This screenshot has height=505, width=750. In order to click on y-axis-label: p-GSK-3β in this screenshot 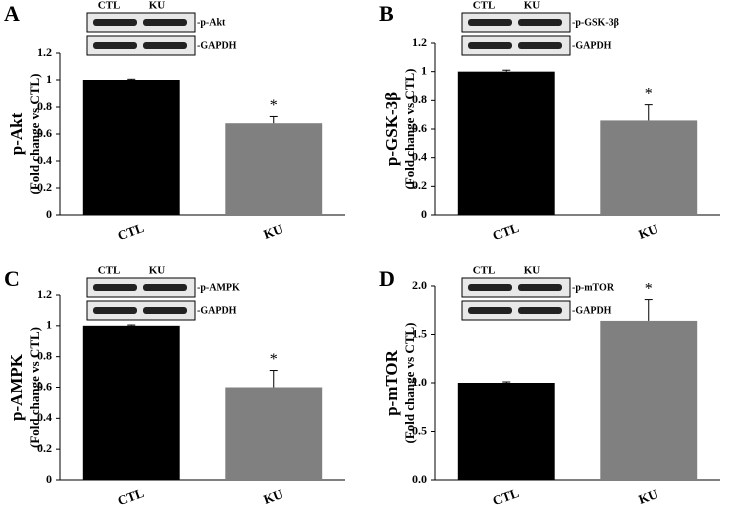, I will do `click(391, 129)`.